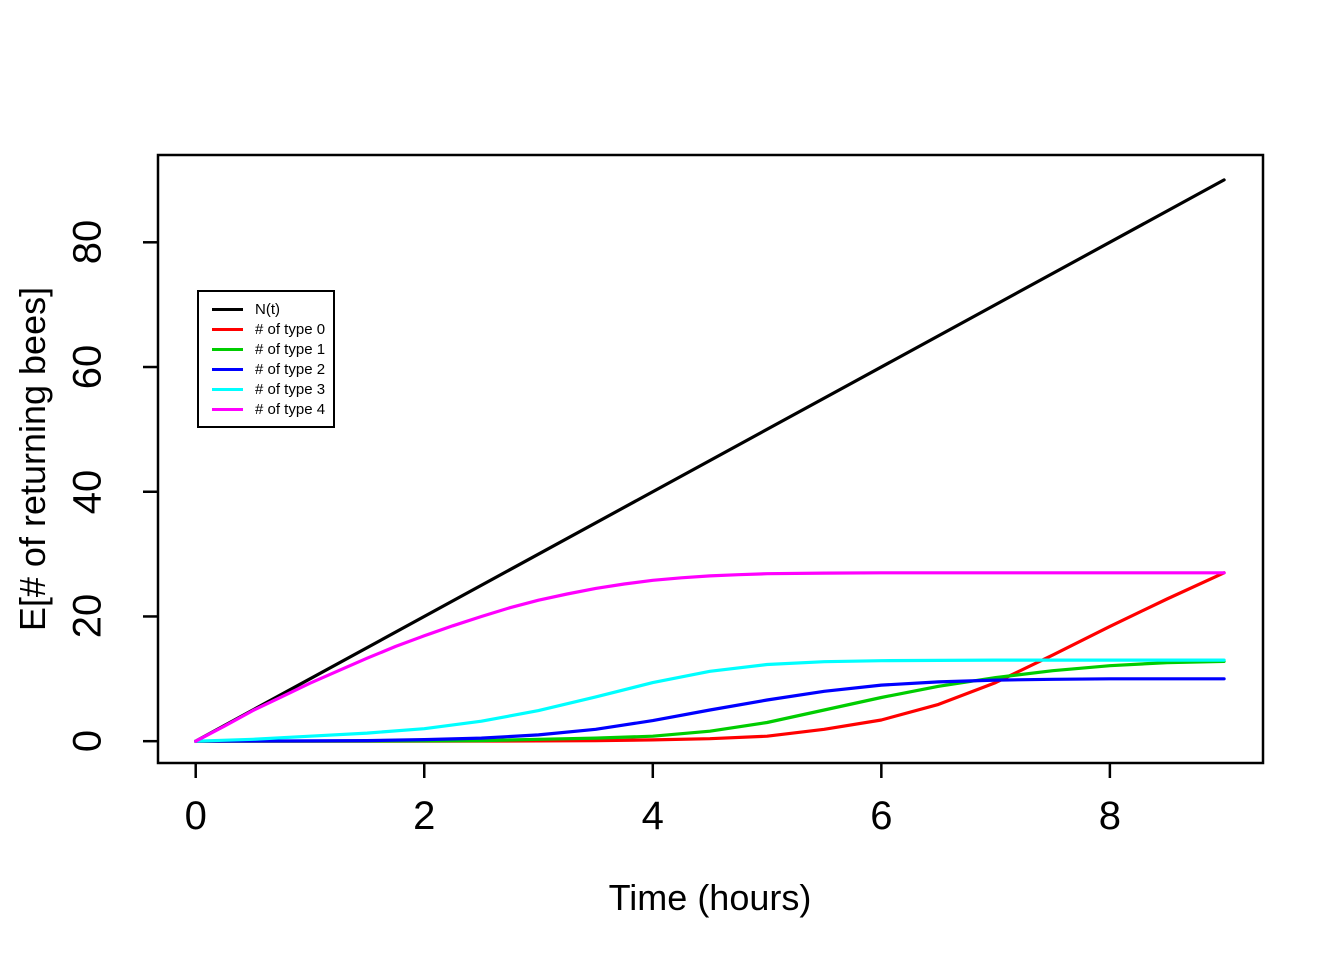 This screenshot has width=1344, height=960. What do you see at coordinates (290, 349) in the screenshot?
I see `legend-label: # of type 1` at bounding box center [290, 349].